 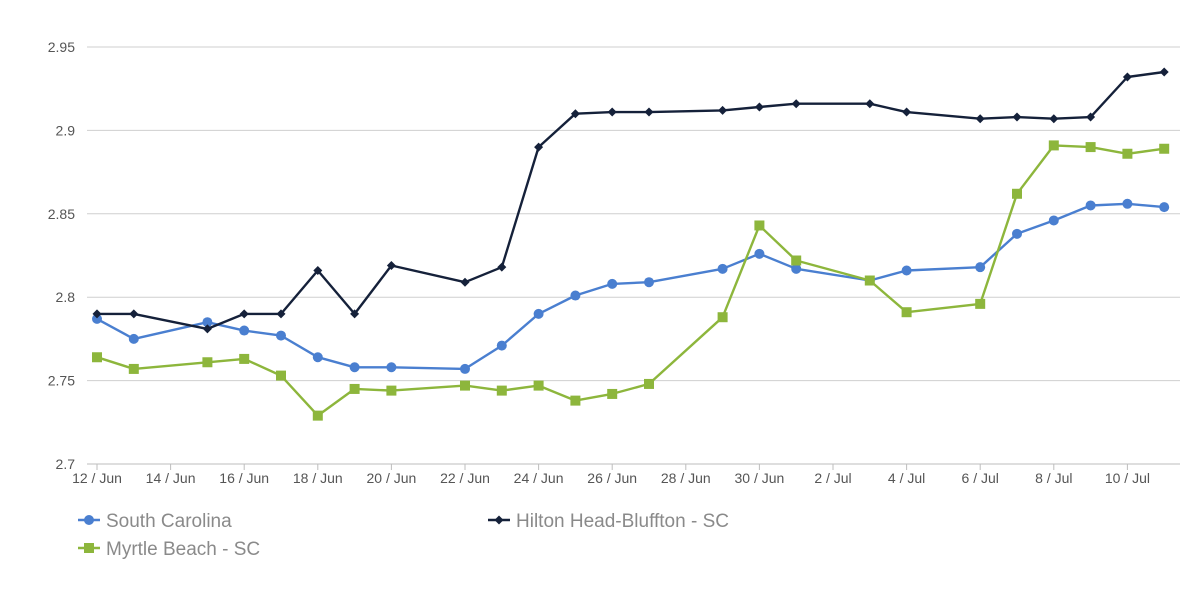 I want to click on x-tick-label: 12 / Jun, so click(x=97, y=478).